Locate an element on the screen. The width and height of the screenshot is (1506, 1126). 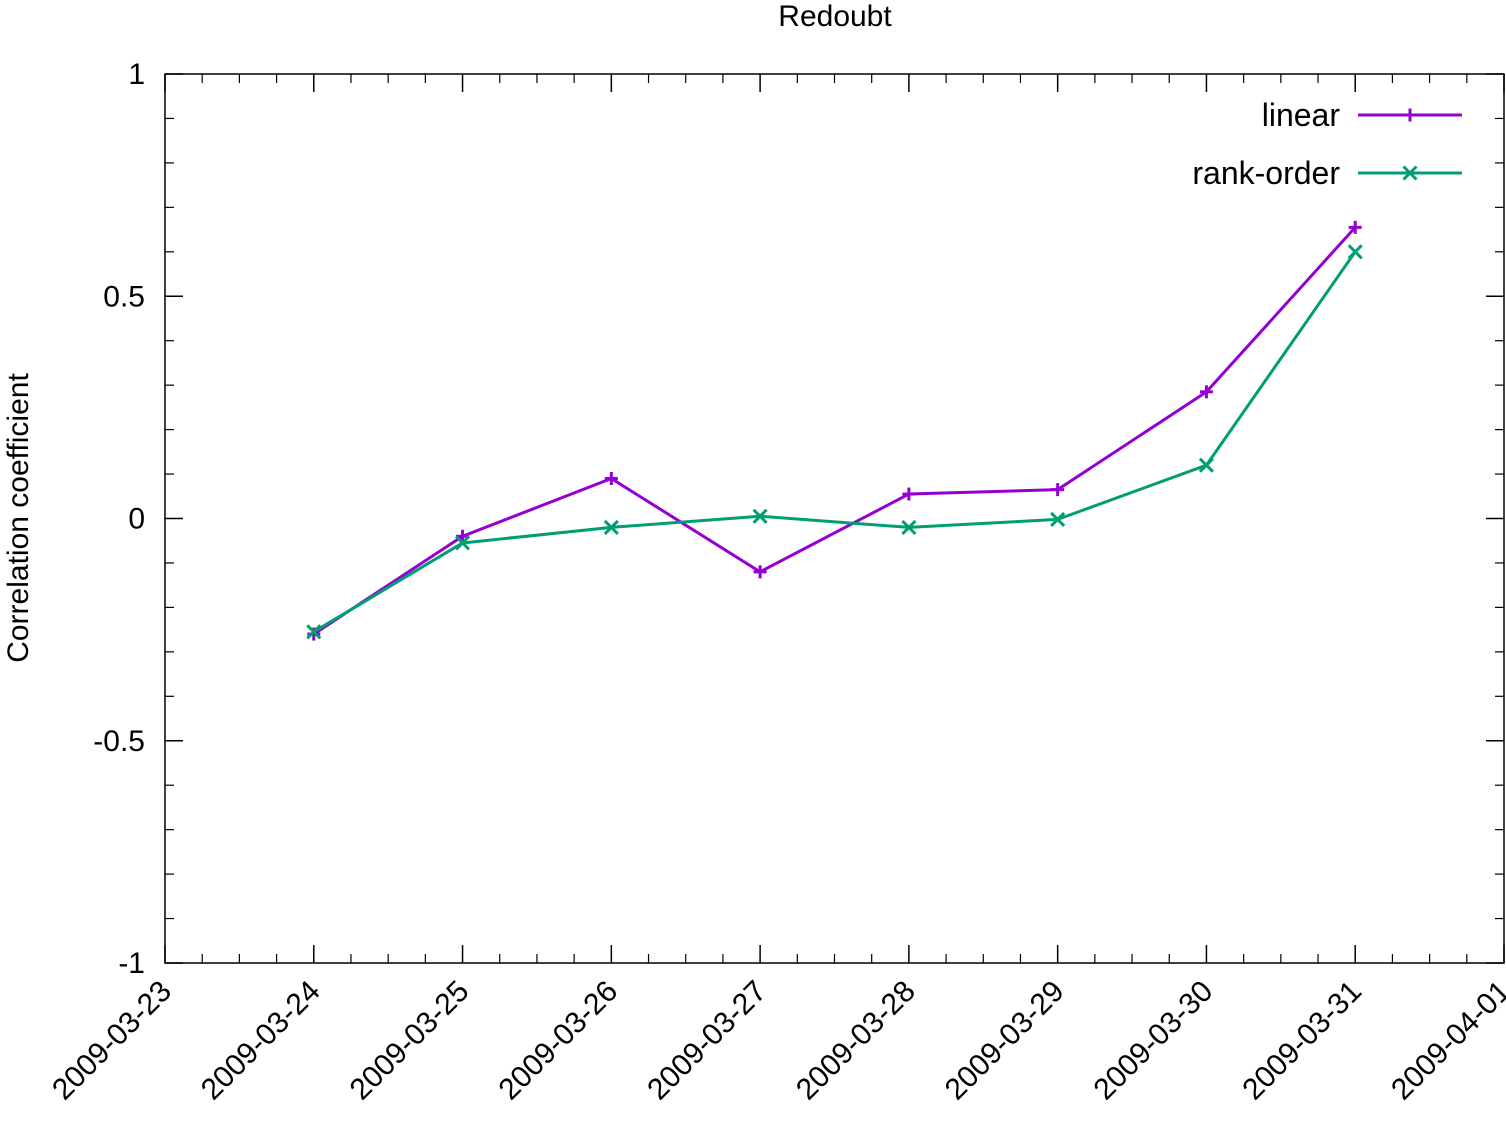
y-tick-label: 1 is located at coordinates (136, 74).